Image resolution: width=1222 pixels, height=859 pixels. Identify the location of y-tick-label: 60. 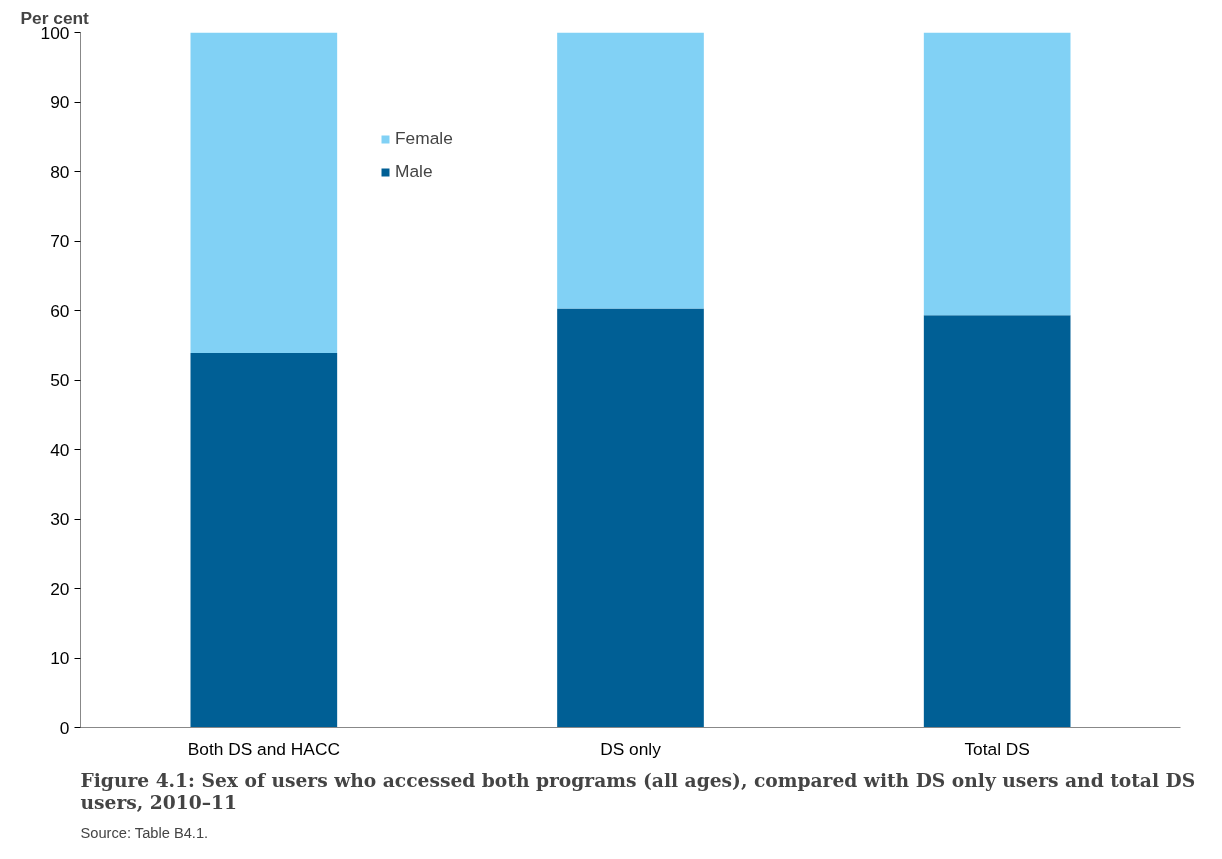
(60, 310).